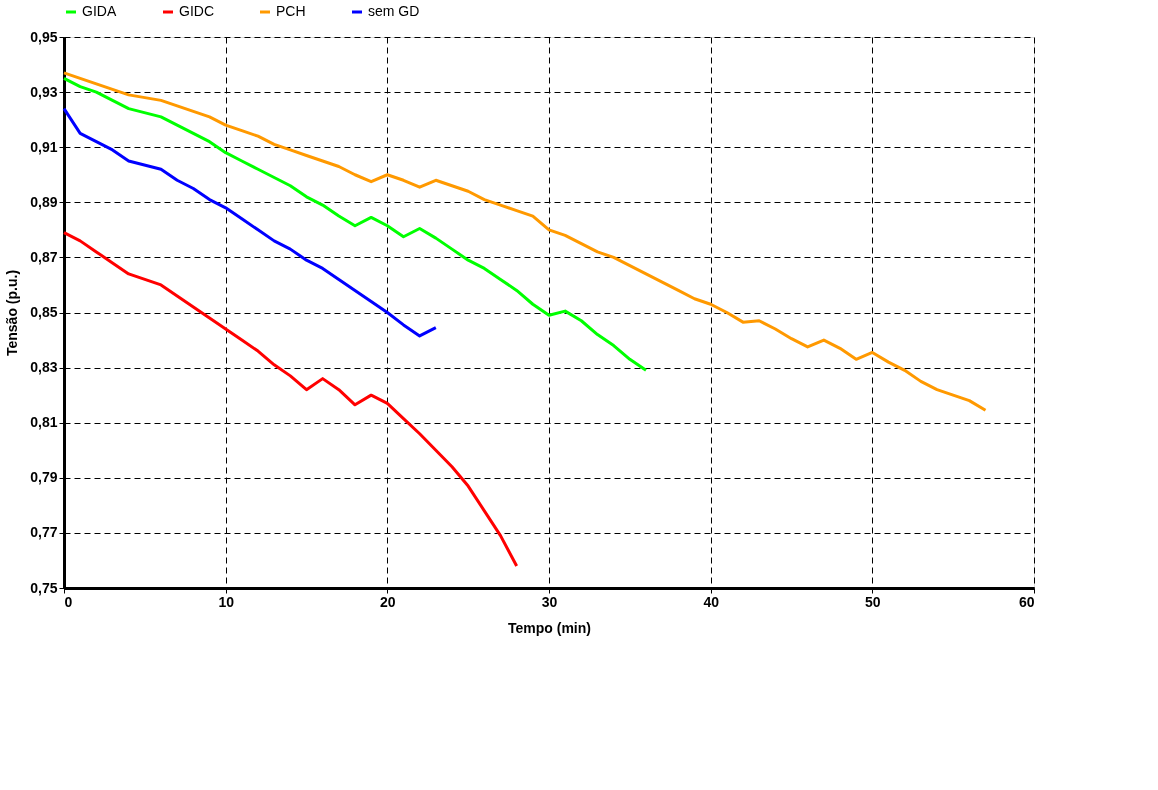 The width and height of the screenshot is (1158, 790). Describe the element at coordinates (250, 222) in the screenshot. I see `line-series` at that location.